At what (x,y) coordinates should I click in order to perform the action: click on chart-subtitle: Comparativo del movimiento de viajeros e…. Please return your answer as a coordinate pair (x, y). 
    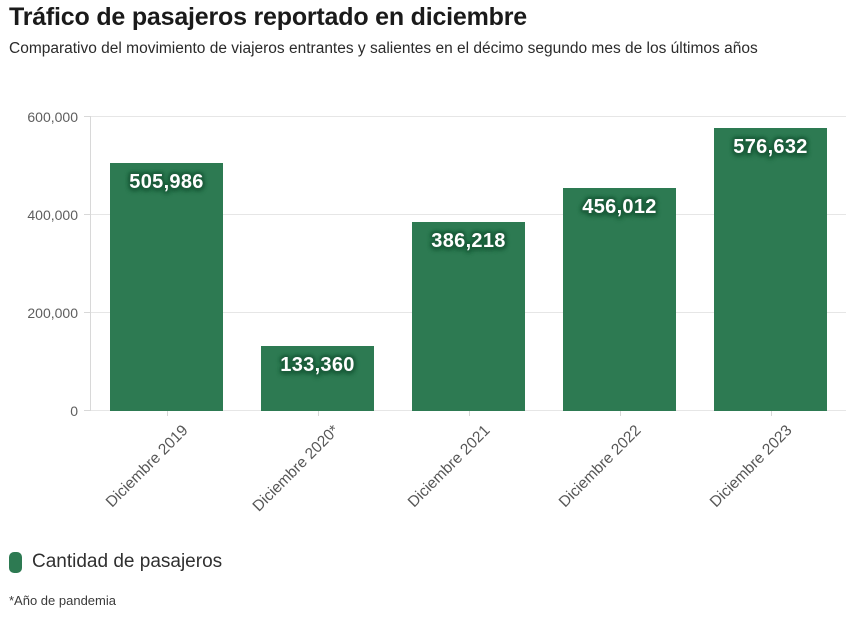
    Looking at the image, I should click on (383, 48).